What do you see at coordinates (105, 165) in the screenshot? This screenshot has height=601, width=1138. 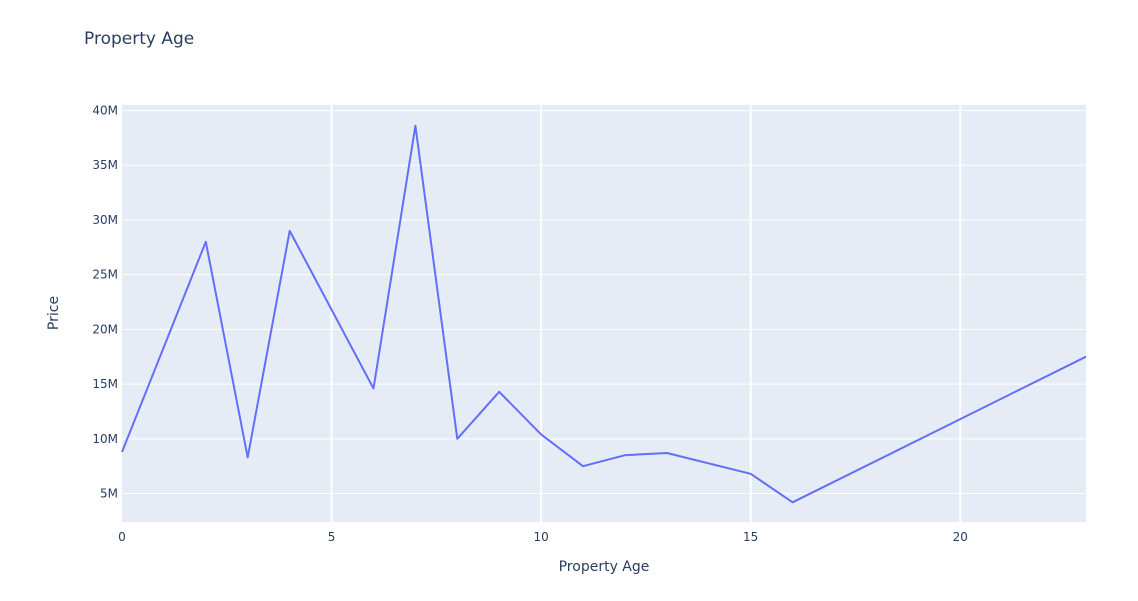 I see `y-tick-label: 35M` at bounding box center [105, 165].